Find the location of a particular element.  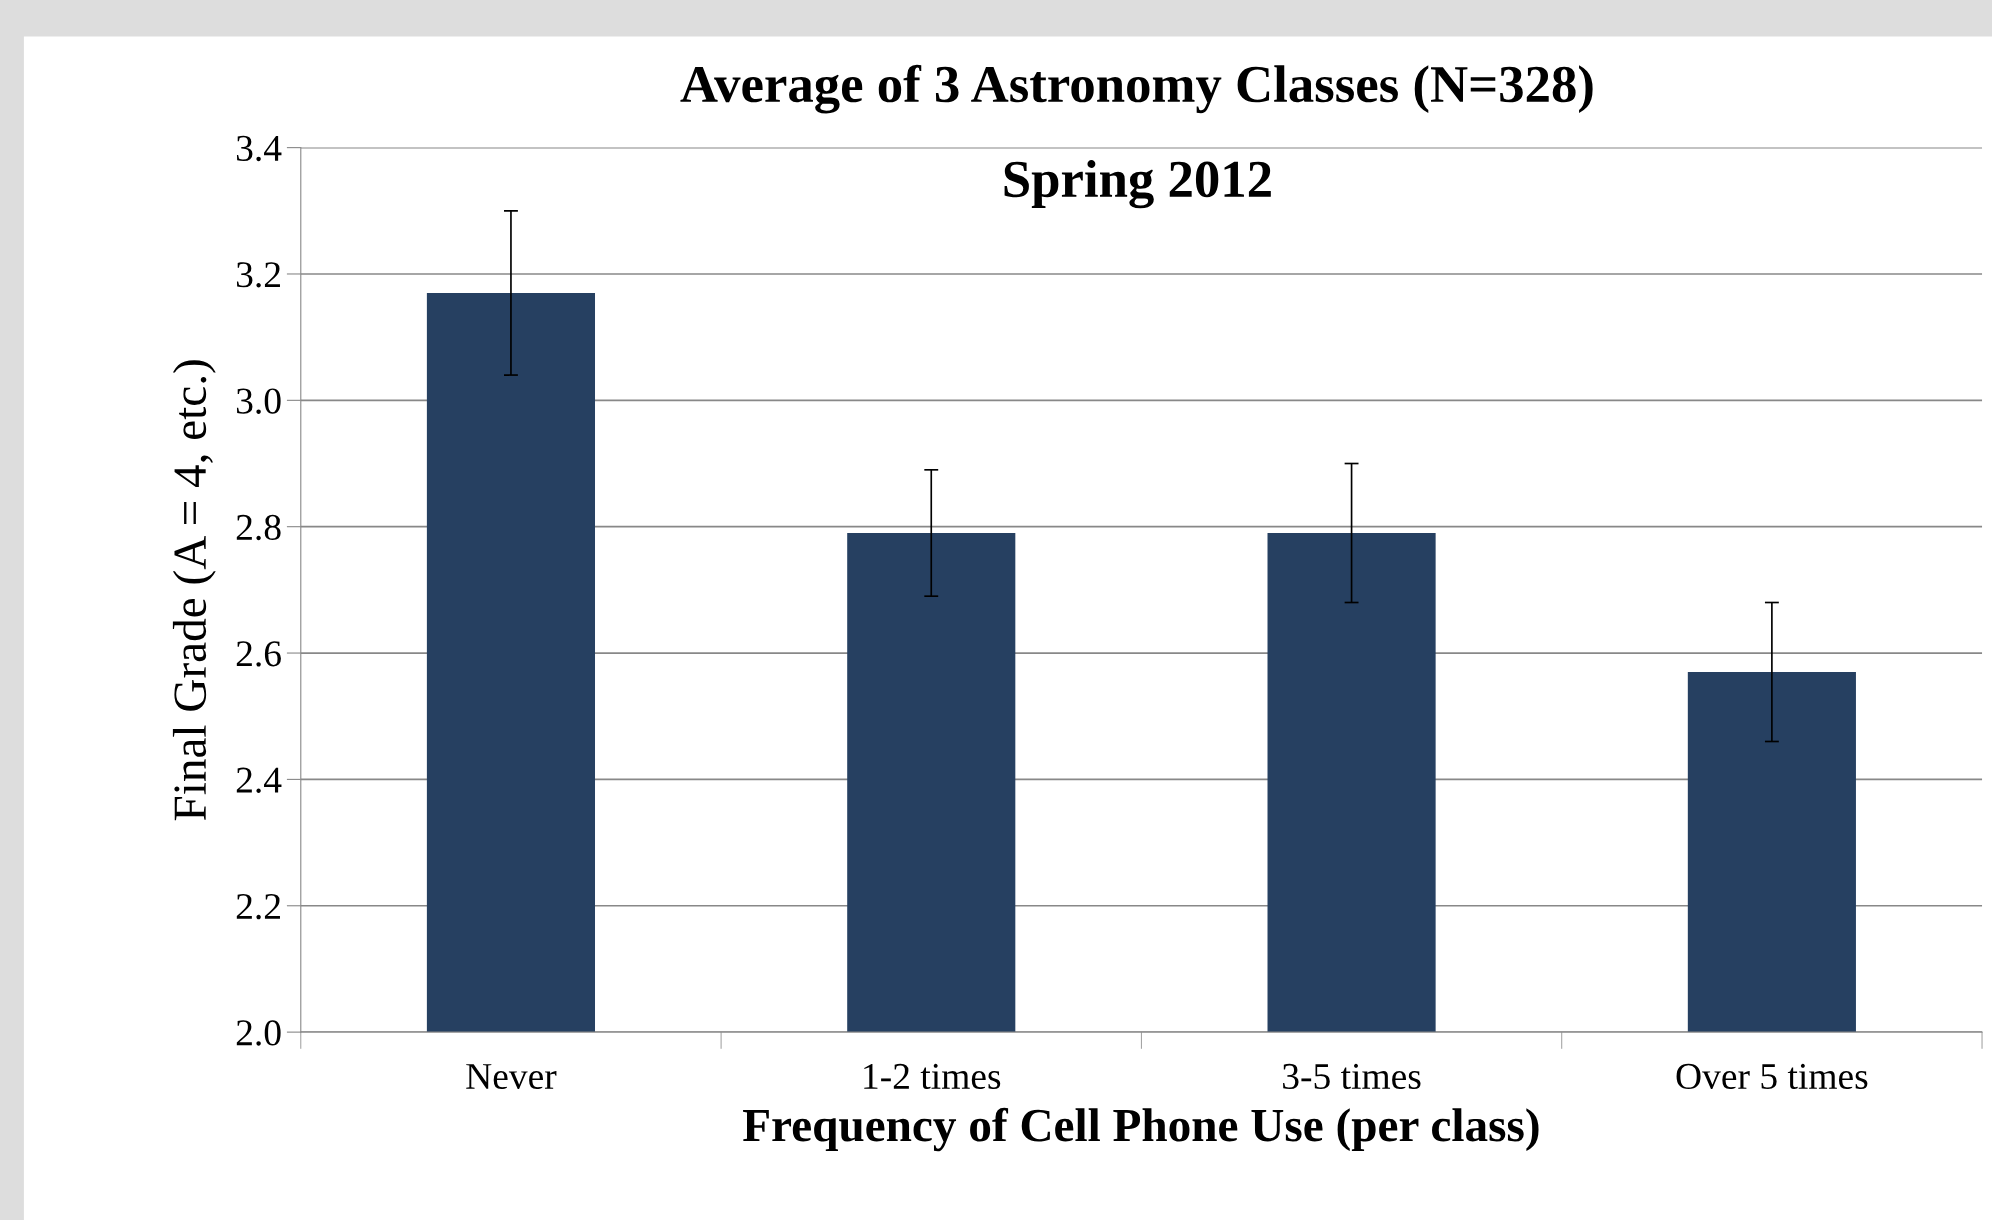

x-tick-label: 1-2 times is located at coordinates (932, 1076).